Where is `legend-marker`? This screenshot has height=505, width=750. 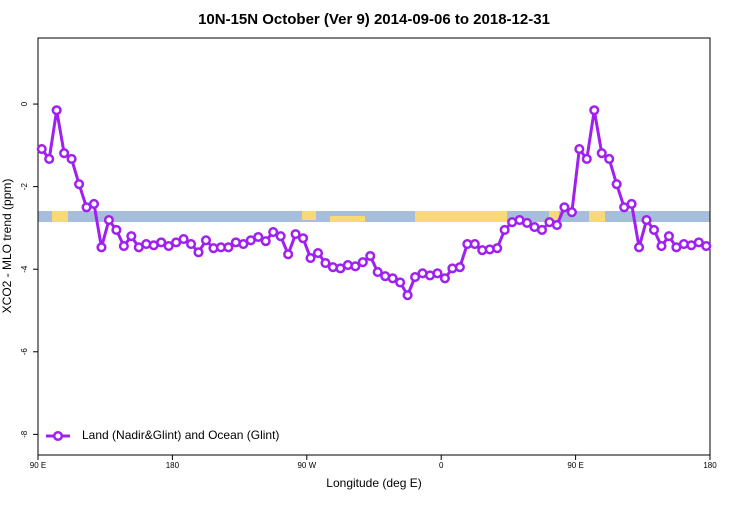
legend-marker is located at coordinates (58, 436).